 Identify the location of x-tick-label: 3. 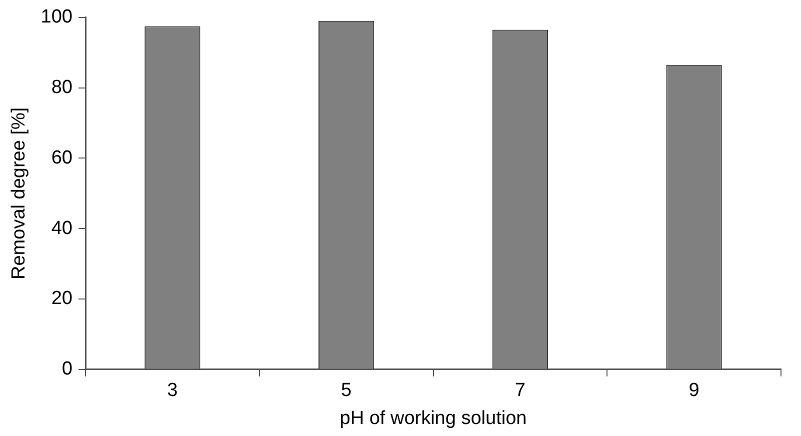
(172, 391).